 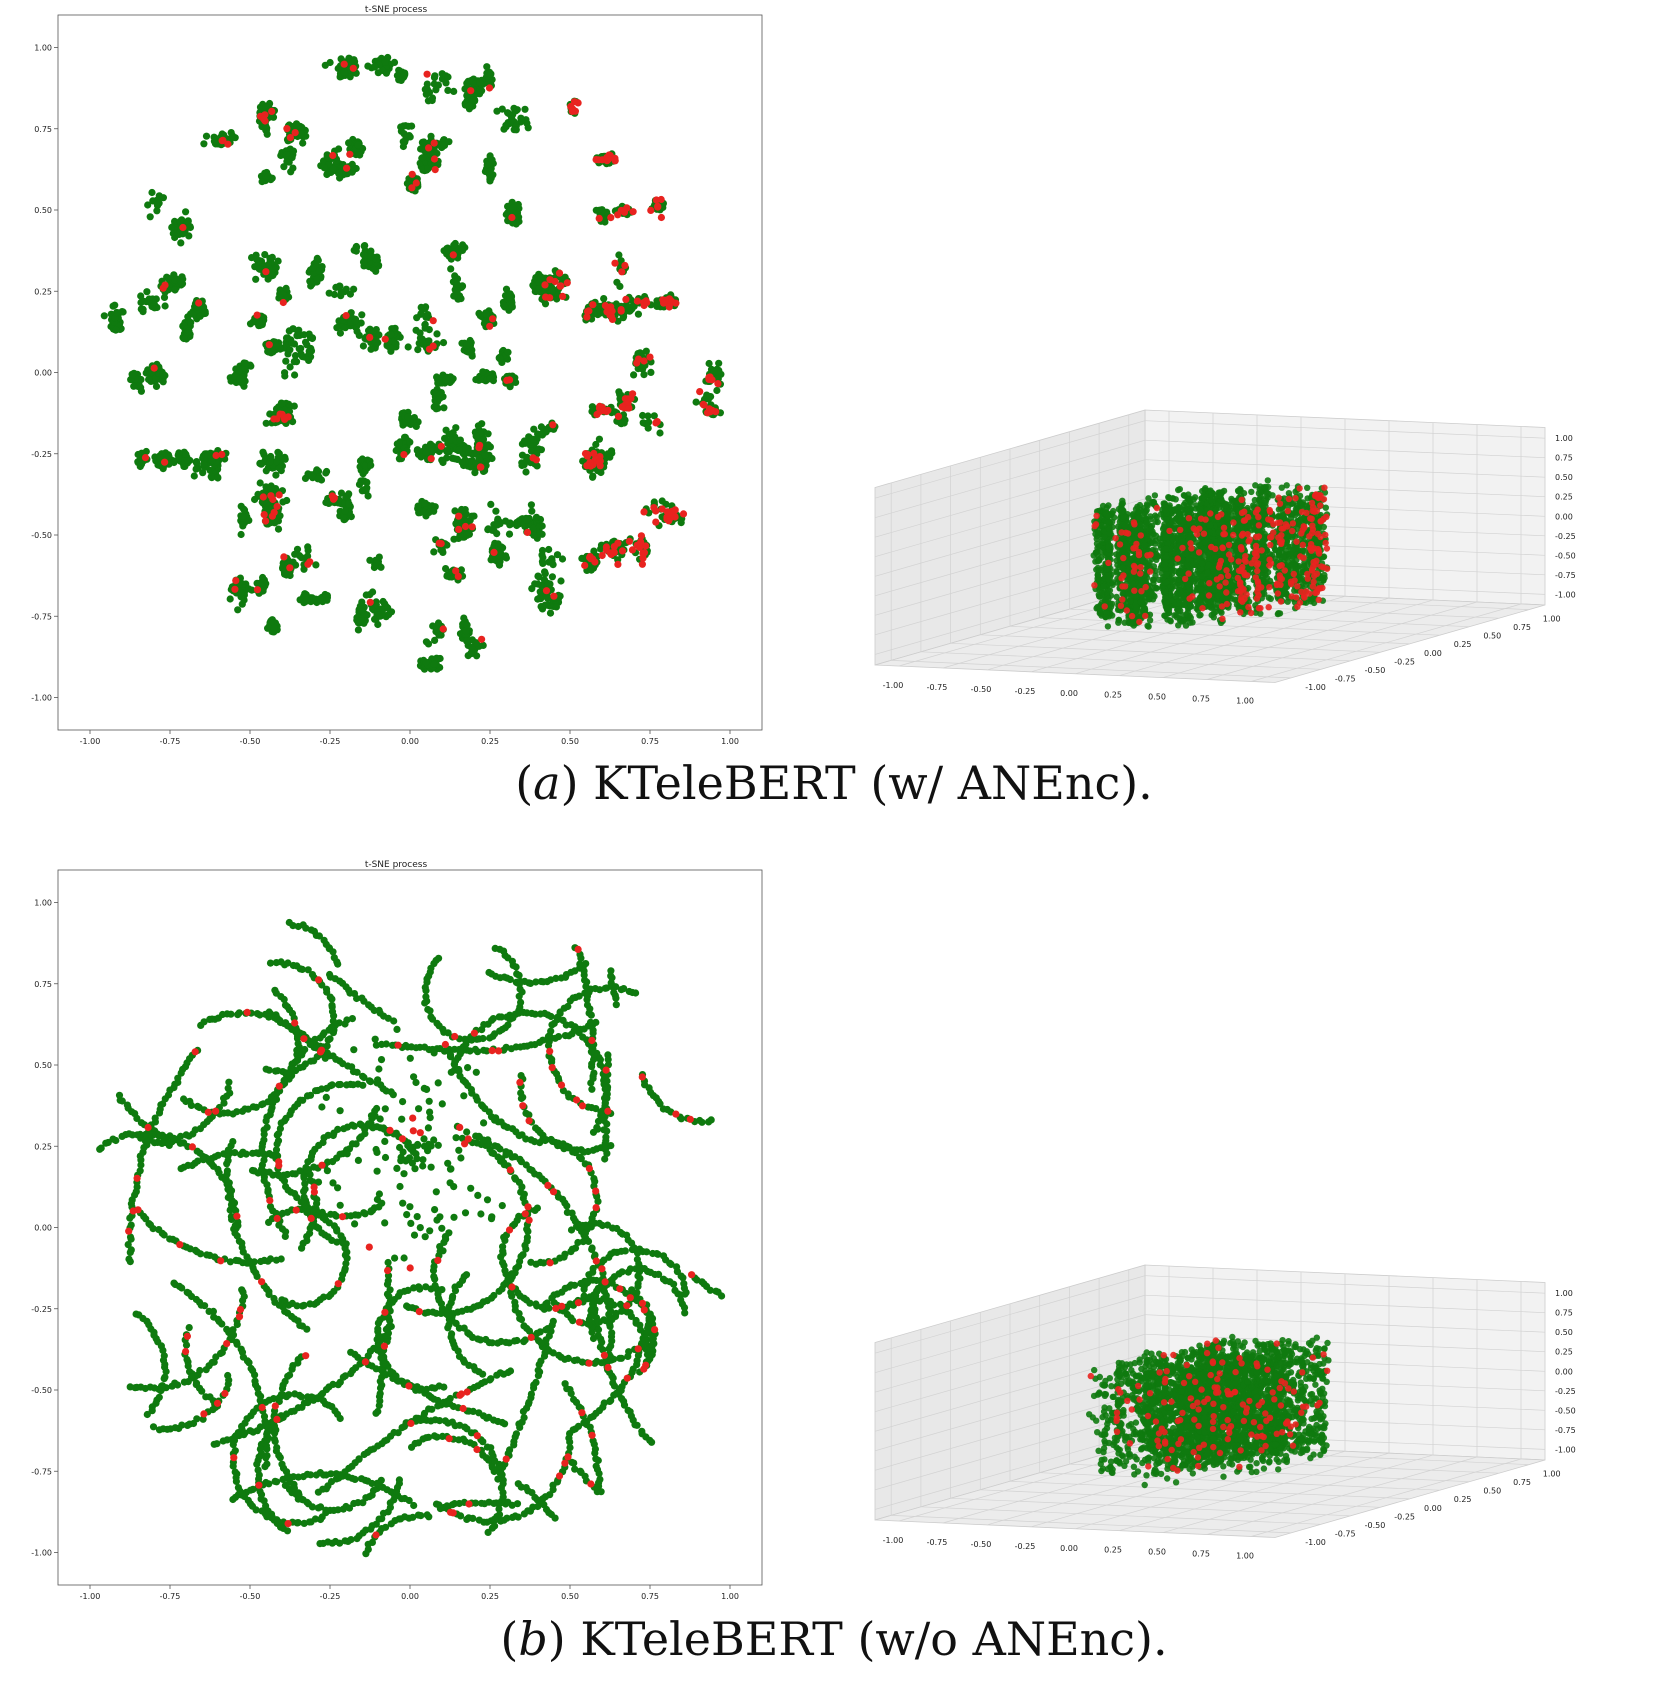 What do you see at coordinates (893, 685) in the screenshot?
I see `x3d-tick-label: -1.00` at bounding box center [893, 685].